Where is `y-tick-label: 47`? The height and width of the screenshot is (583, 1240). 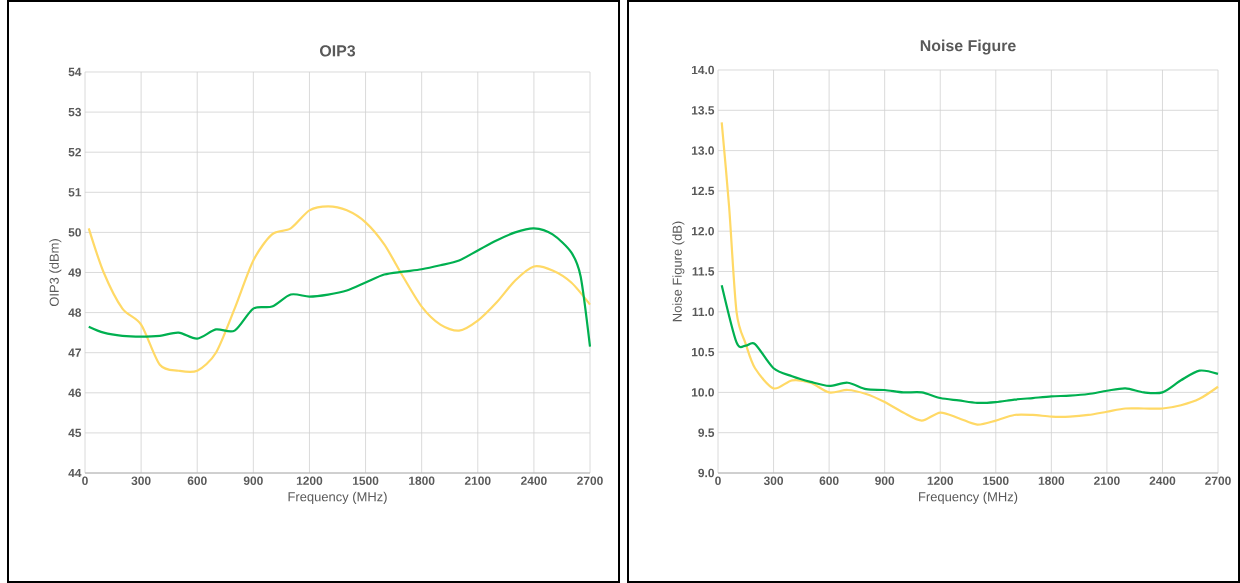 y-tick-label: 47 is located at coordinates (74, 352).